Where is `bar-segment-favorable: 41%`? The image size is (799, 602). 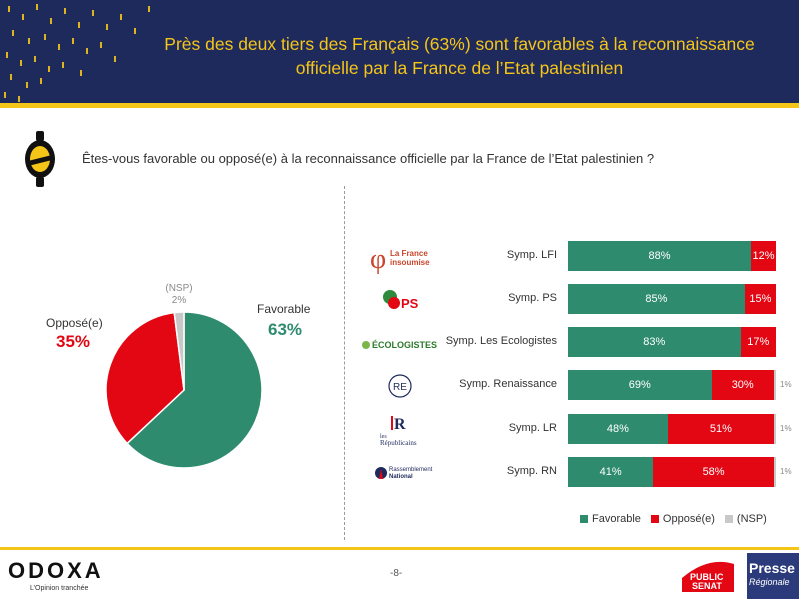 bar-segment-favorable: 41% is located at coordinates (611, 472).